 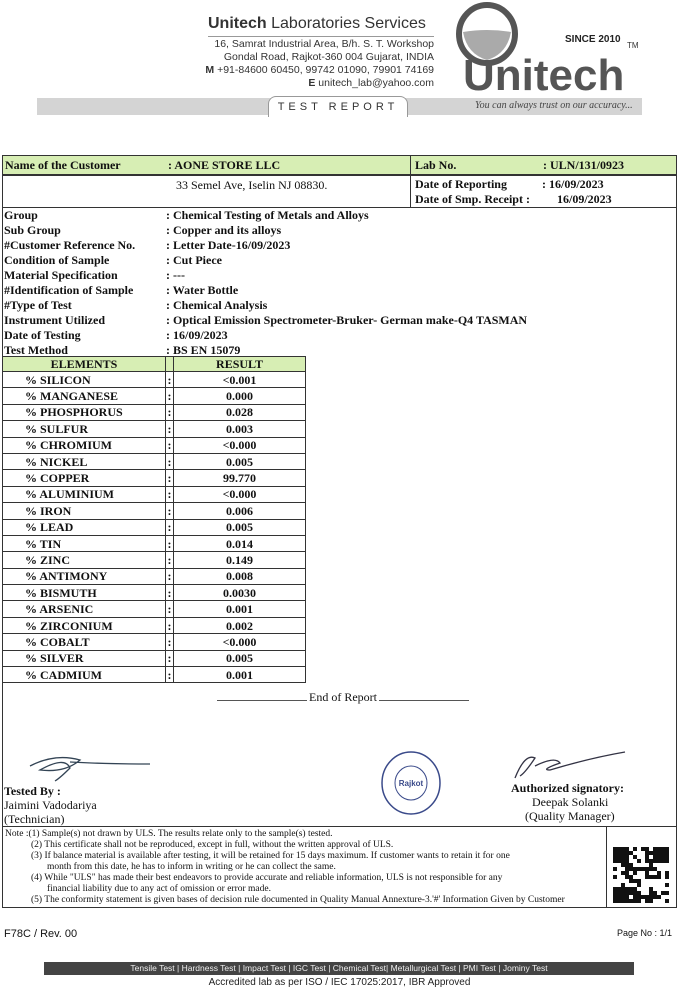 What do you see at coordinates (34, 819) in the screenshot?
I see `tested-by-role: (Technician)` at bounding box center [34, 819].